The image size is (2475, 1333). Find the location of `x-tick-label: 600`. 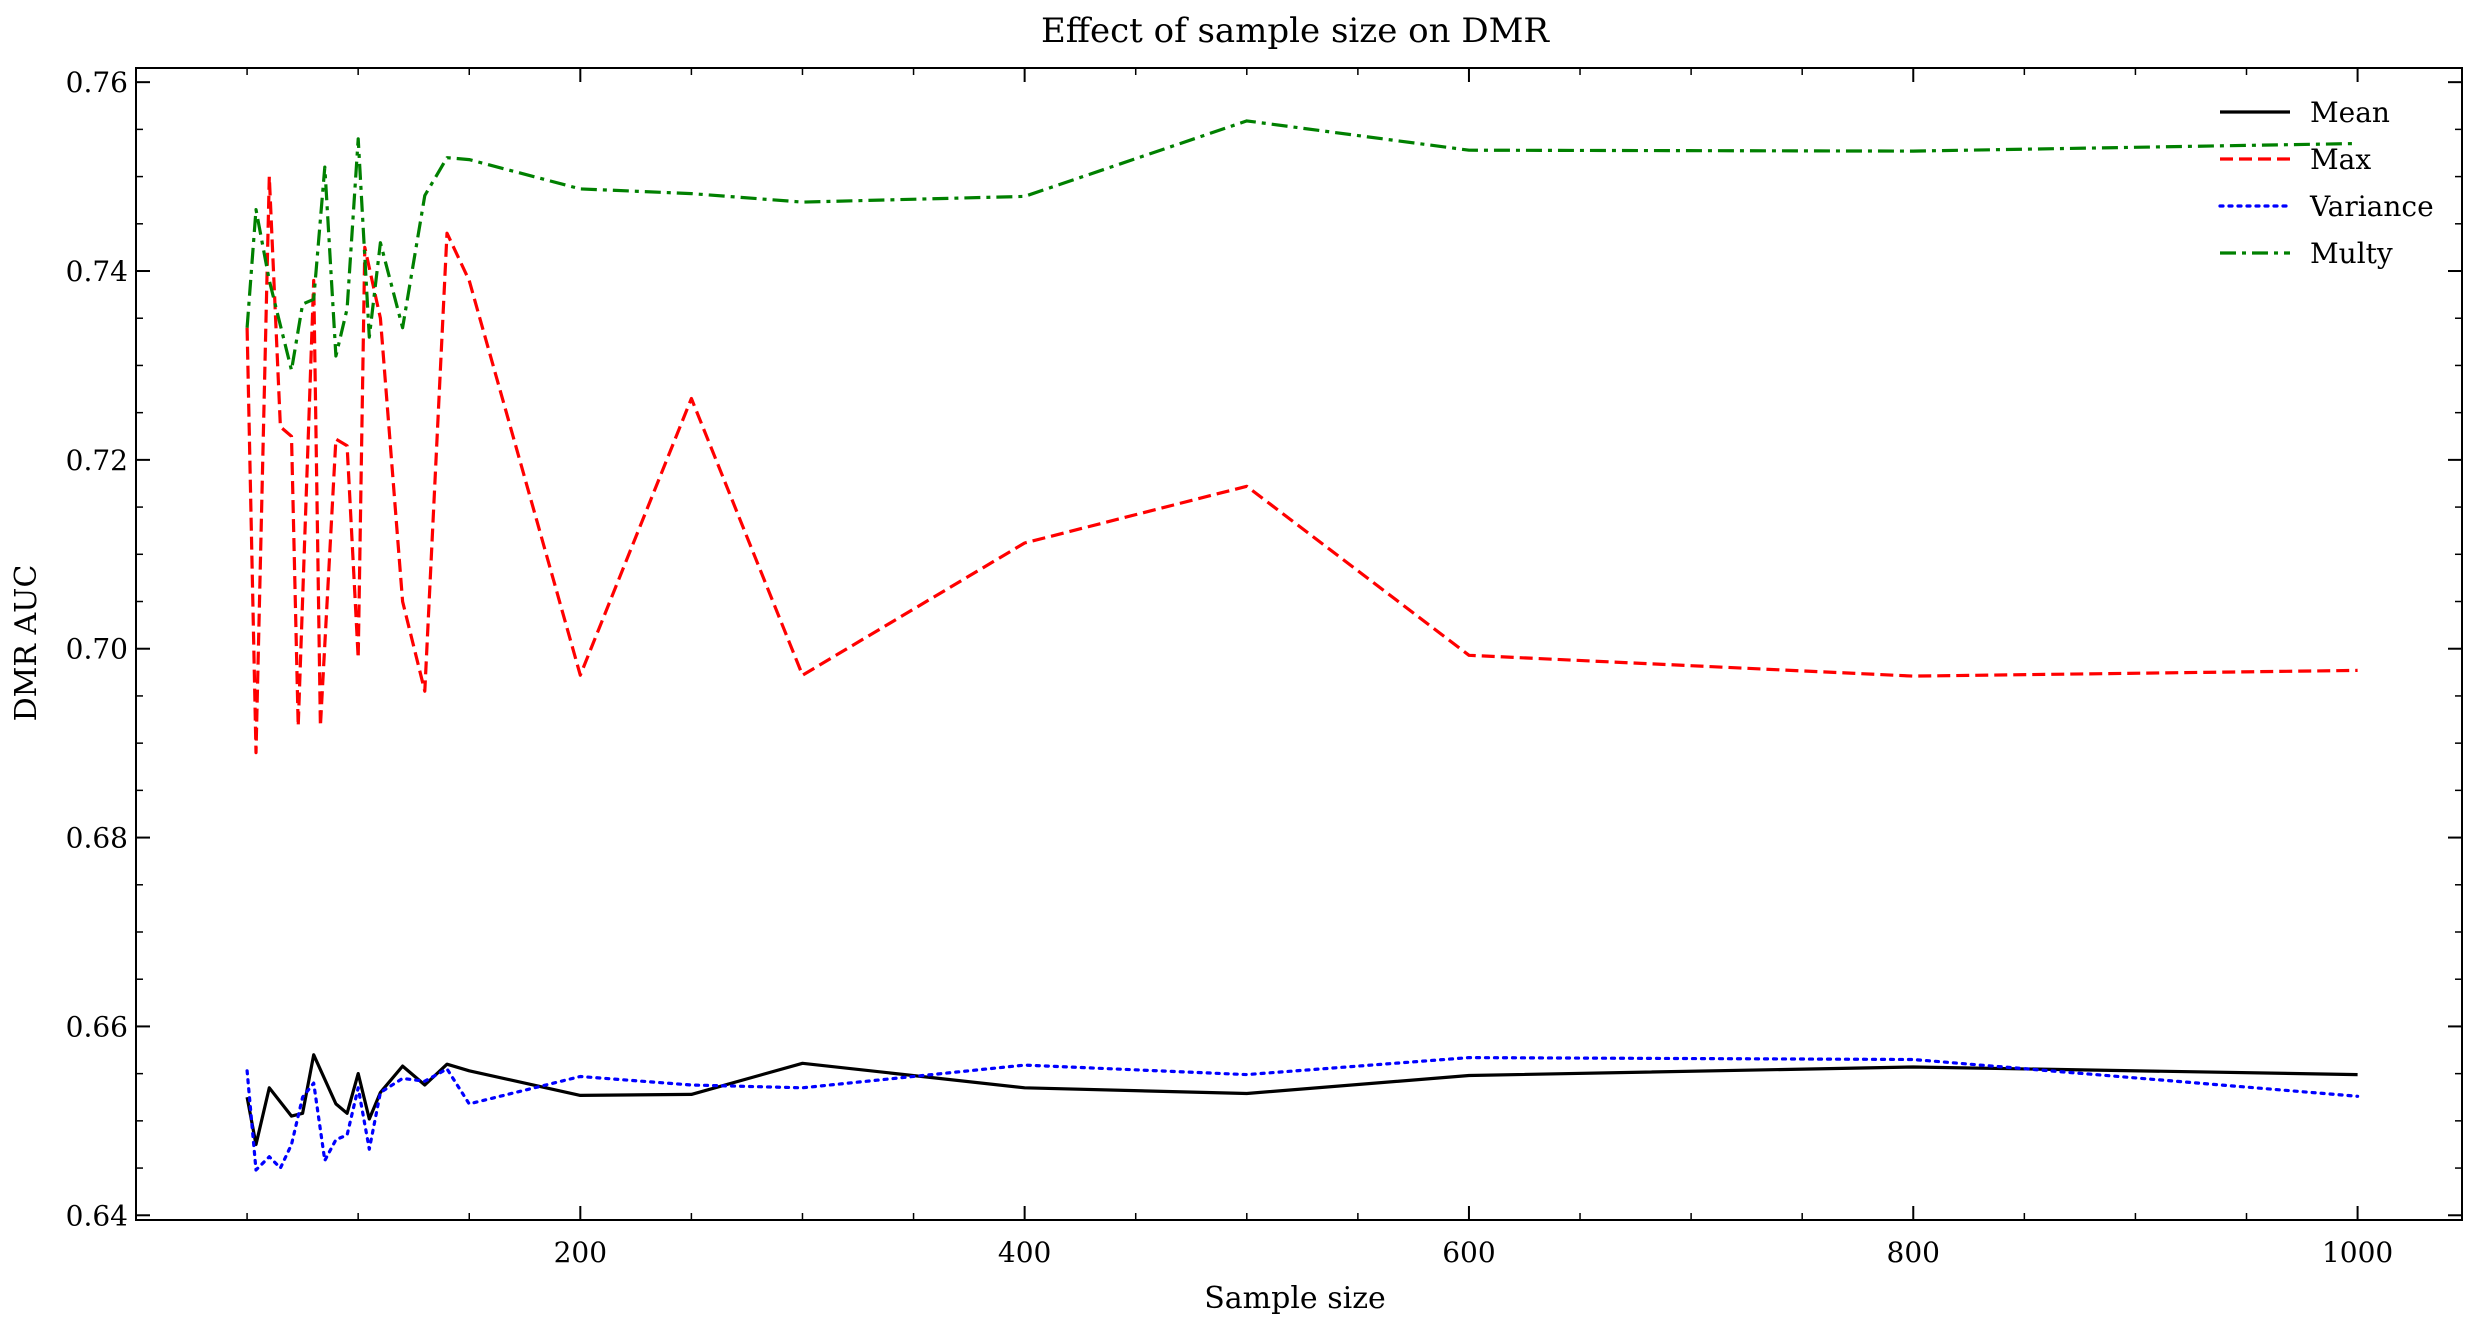

x-tick-label: 600 is located at coordinates (1468, 1252).